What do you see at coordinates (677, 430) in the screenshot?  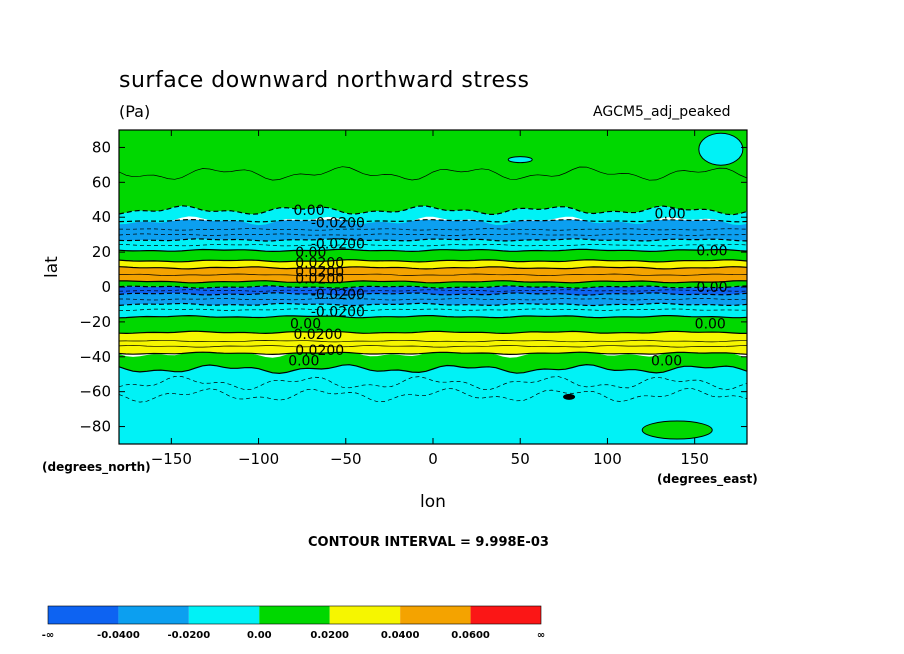 I see `antarctic-blob` at bounding box center [677, 430].